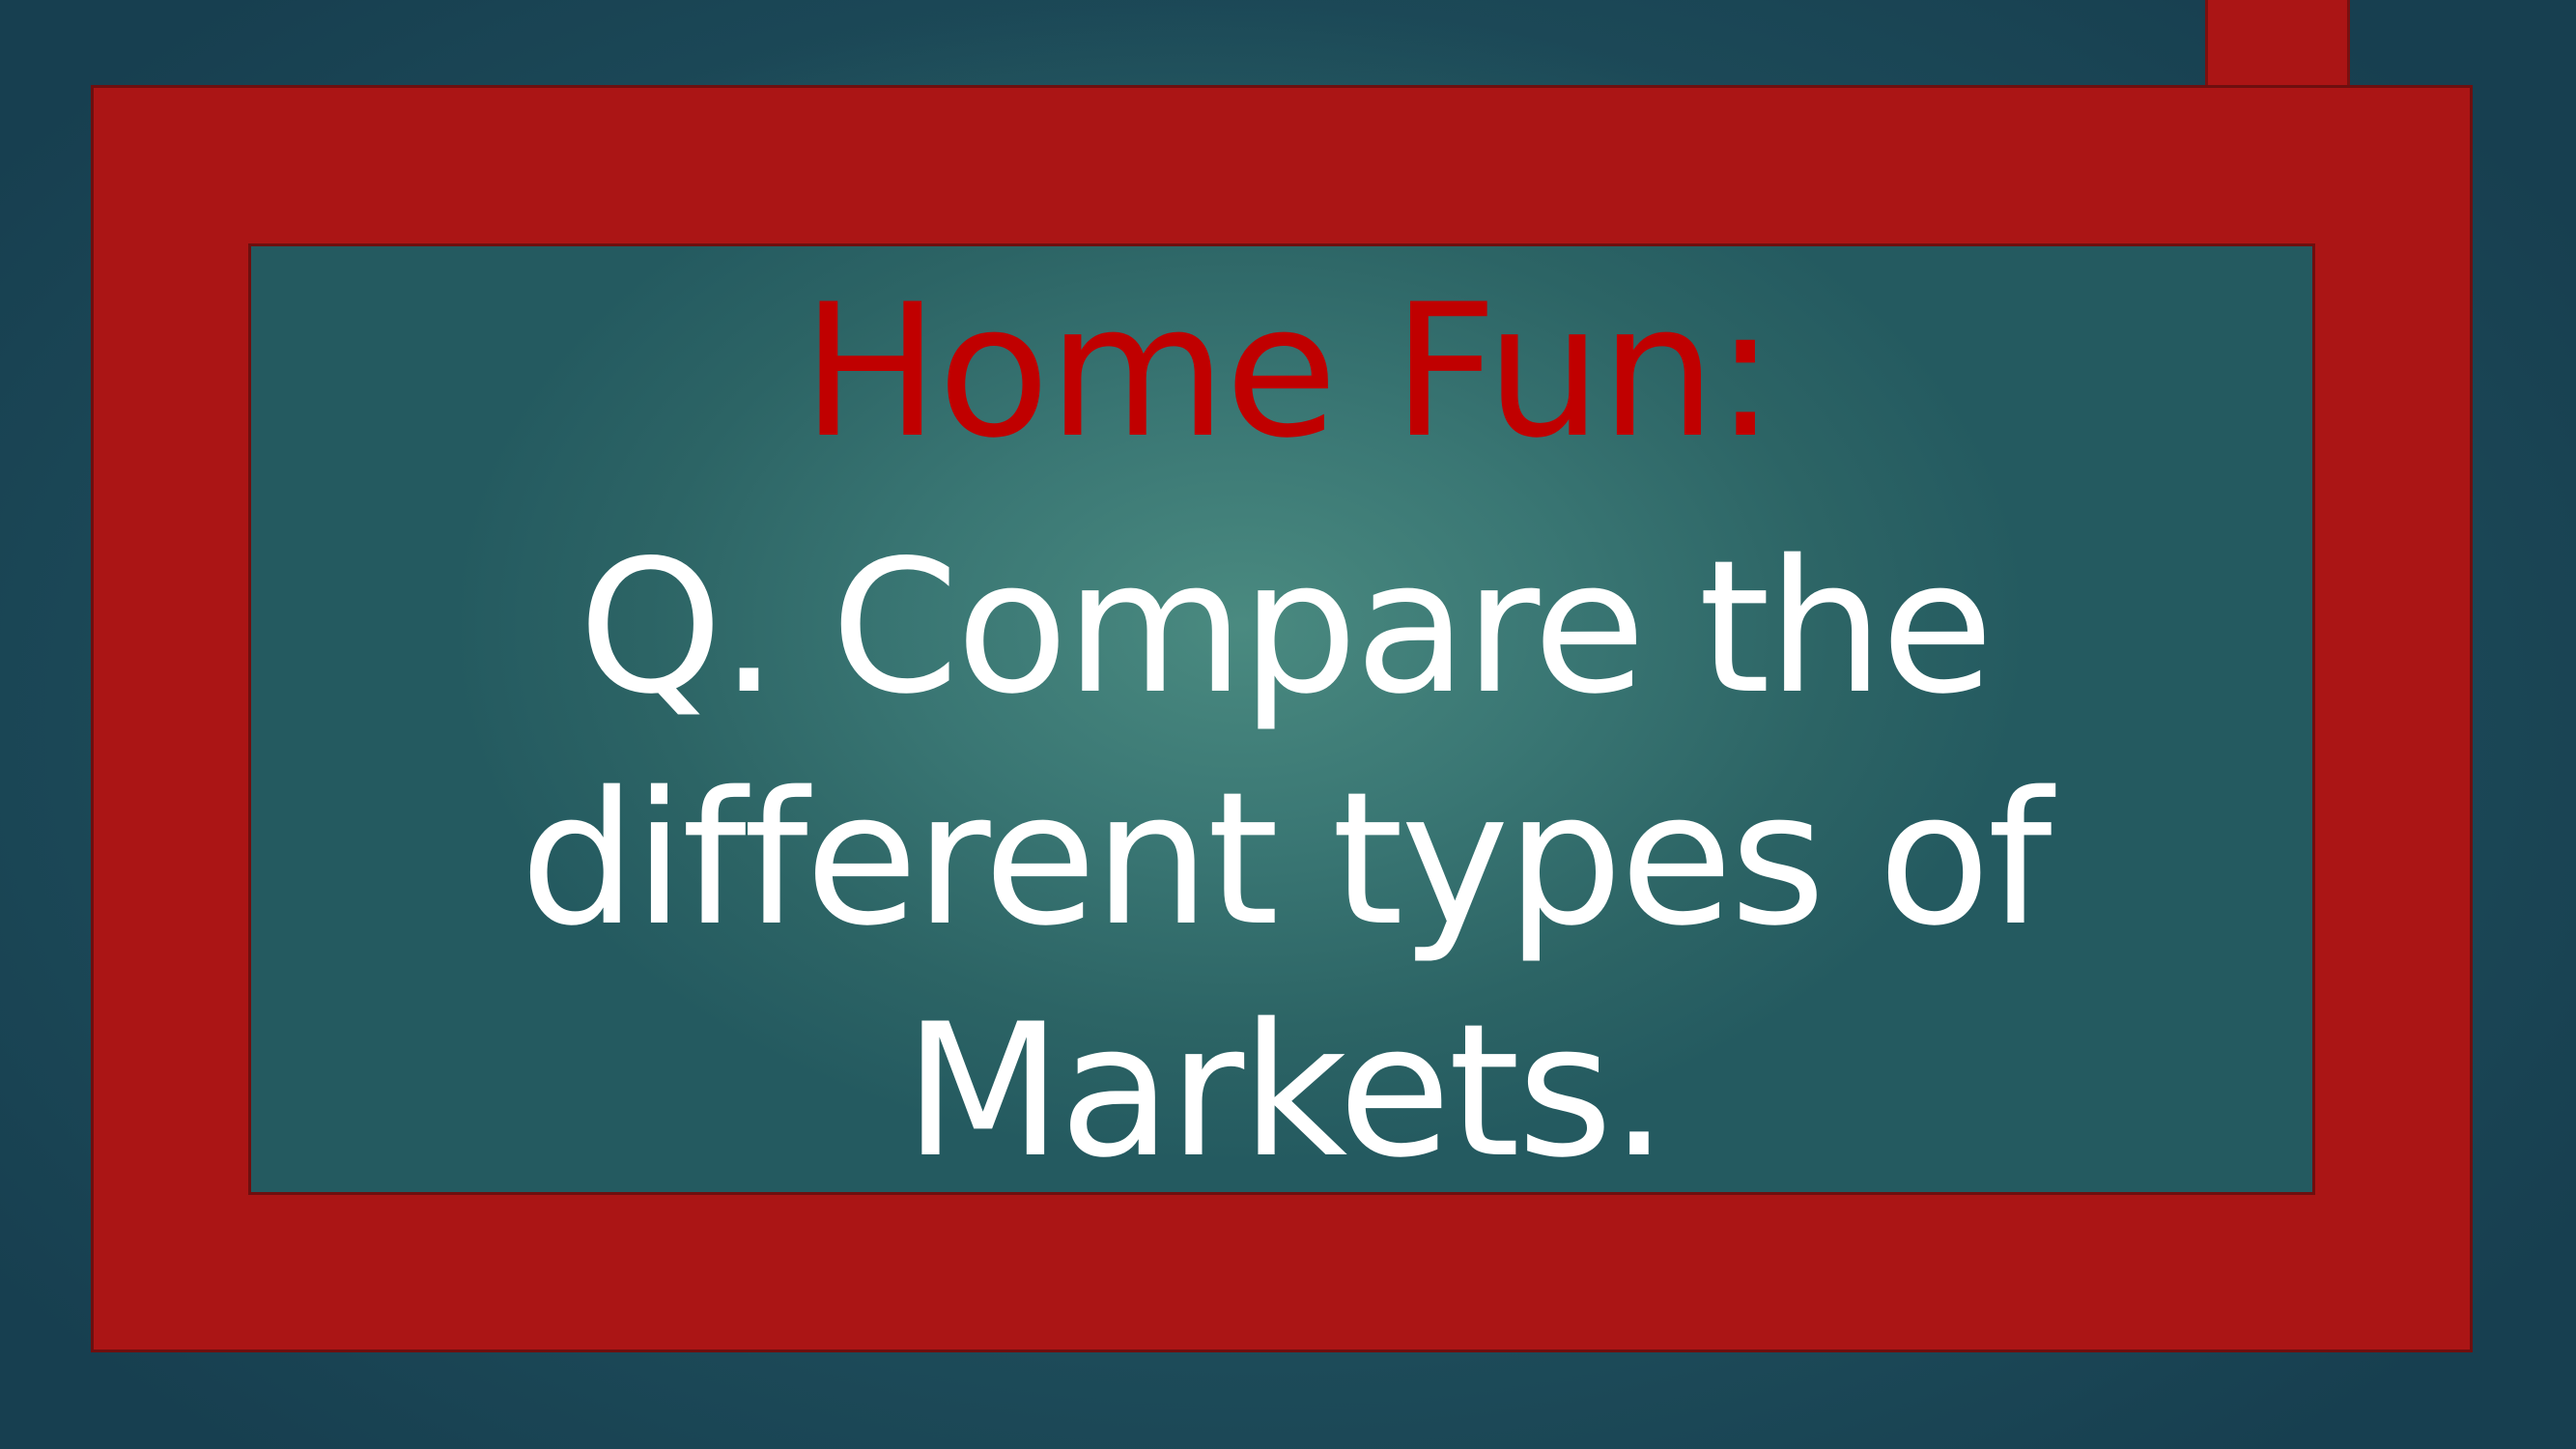 The width and height of the screenshot is (2576, 1449). Describe the element at coordinates (1288, 371) in the screenshot. I see `slide-heading: Home Fun:` at that location.